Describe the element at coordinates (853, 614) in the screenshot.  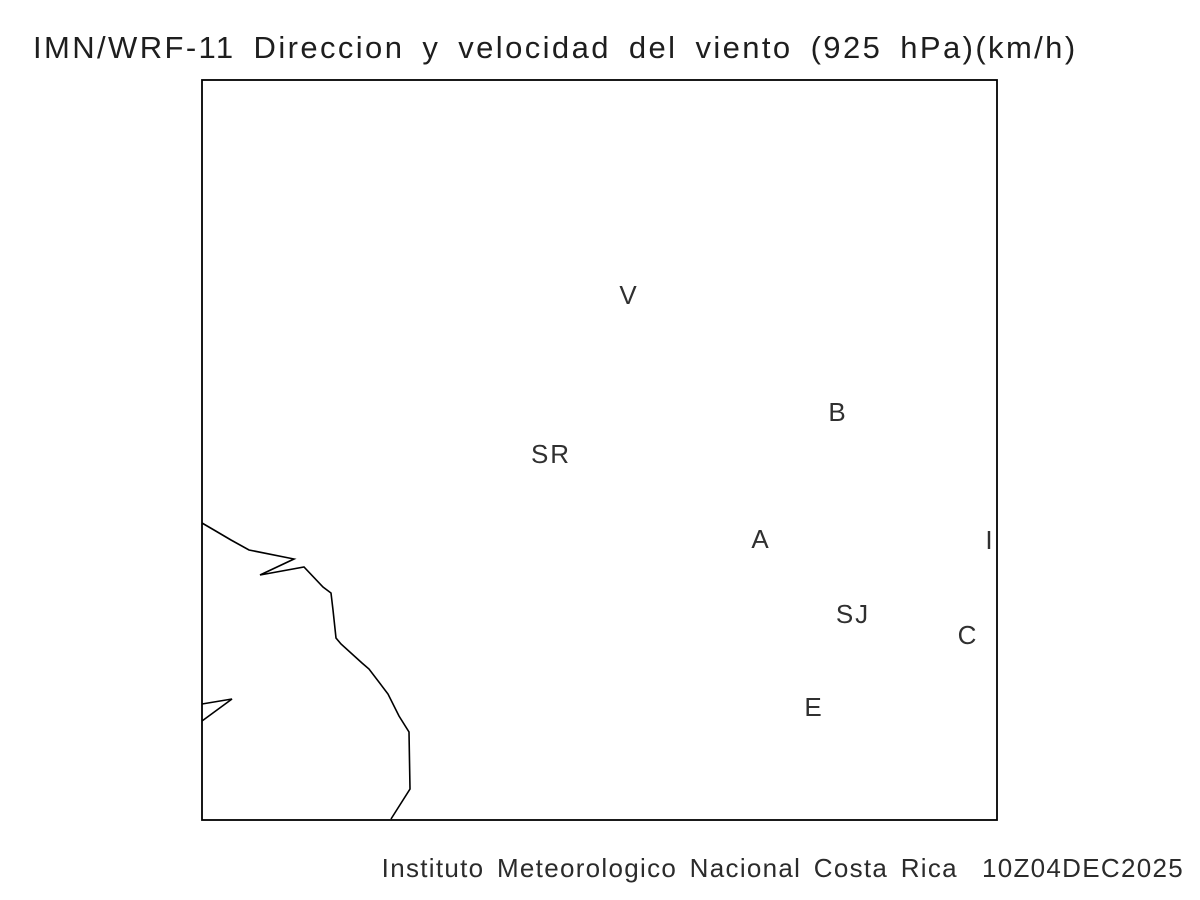
I see `station-label-SJ: SJ` at that location.